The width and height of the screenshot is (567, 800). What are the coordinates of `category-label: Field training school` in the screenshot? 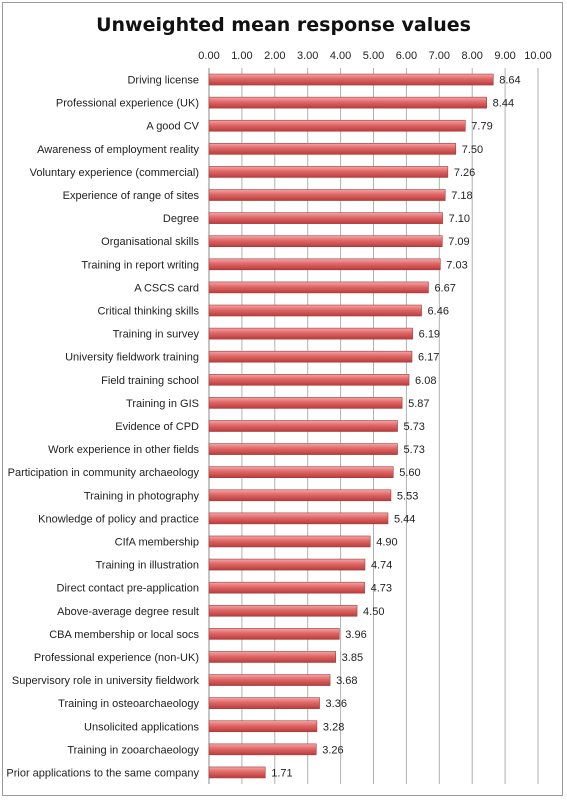 It's located at (150, 381).